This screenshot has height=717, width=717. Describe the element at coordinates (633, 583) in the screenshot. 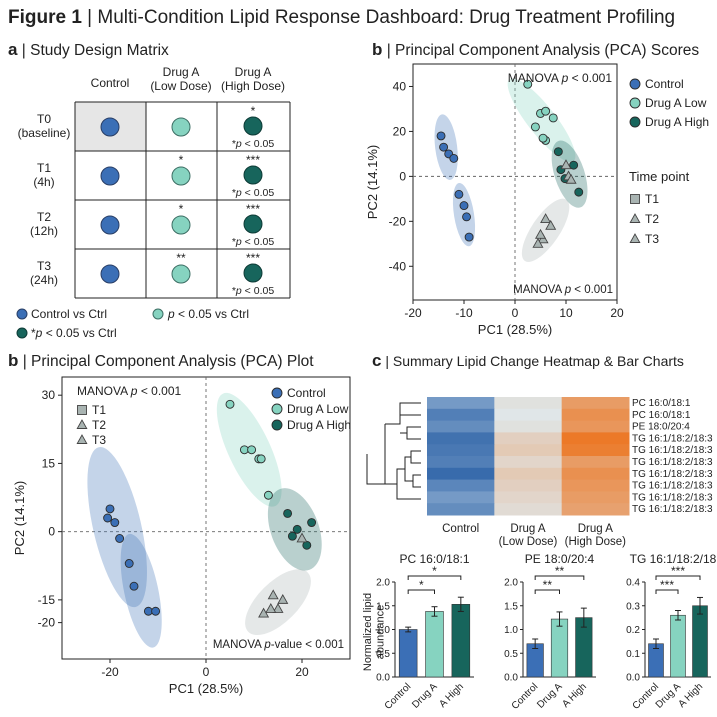

I see `bar-y-tick-label: 0.4` at that location.